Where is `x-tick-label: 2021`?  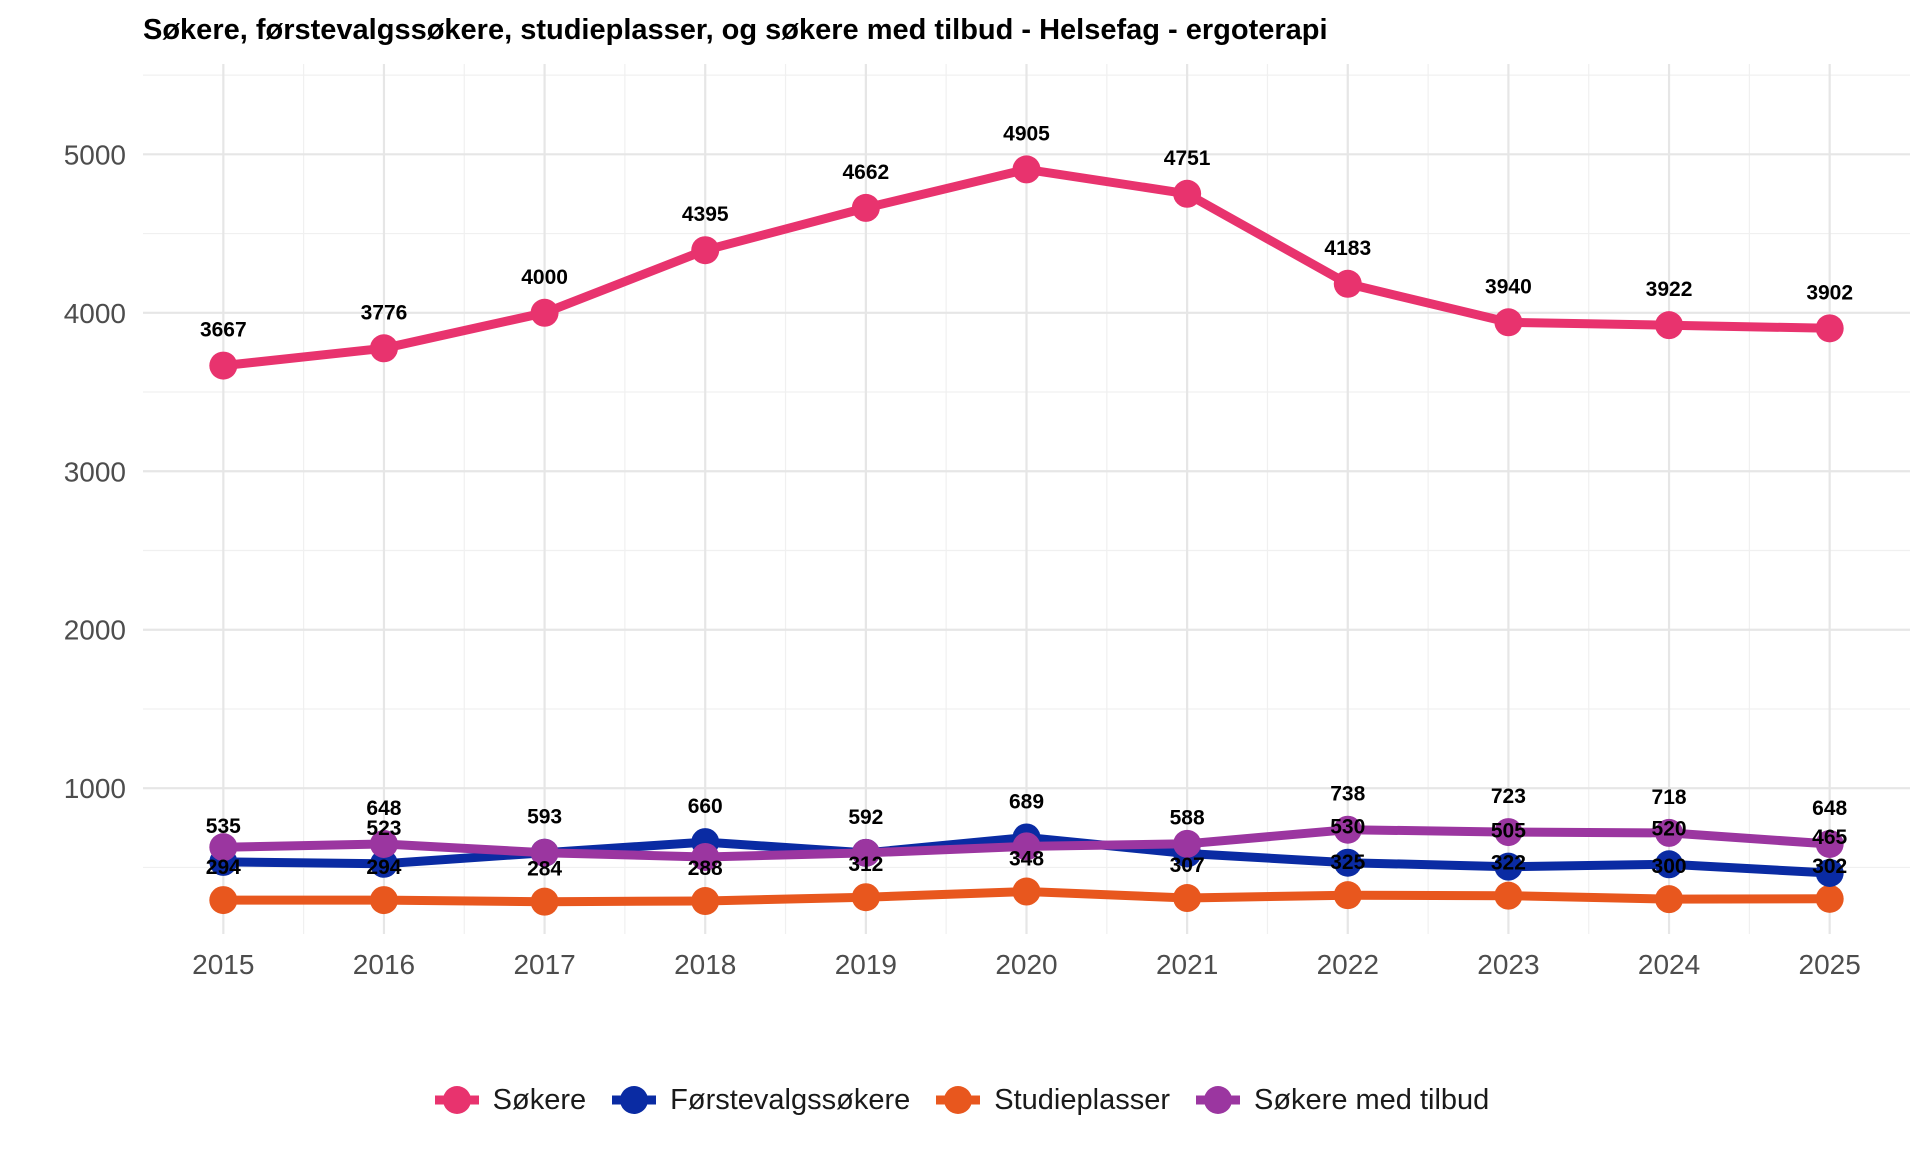 x-tick-label: 2021 is located at coordinates (1187, 964).